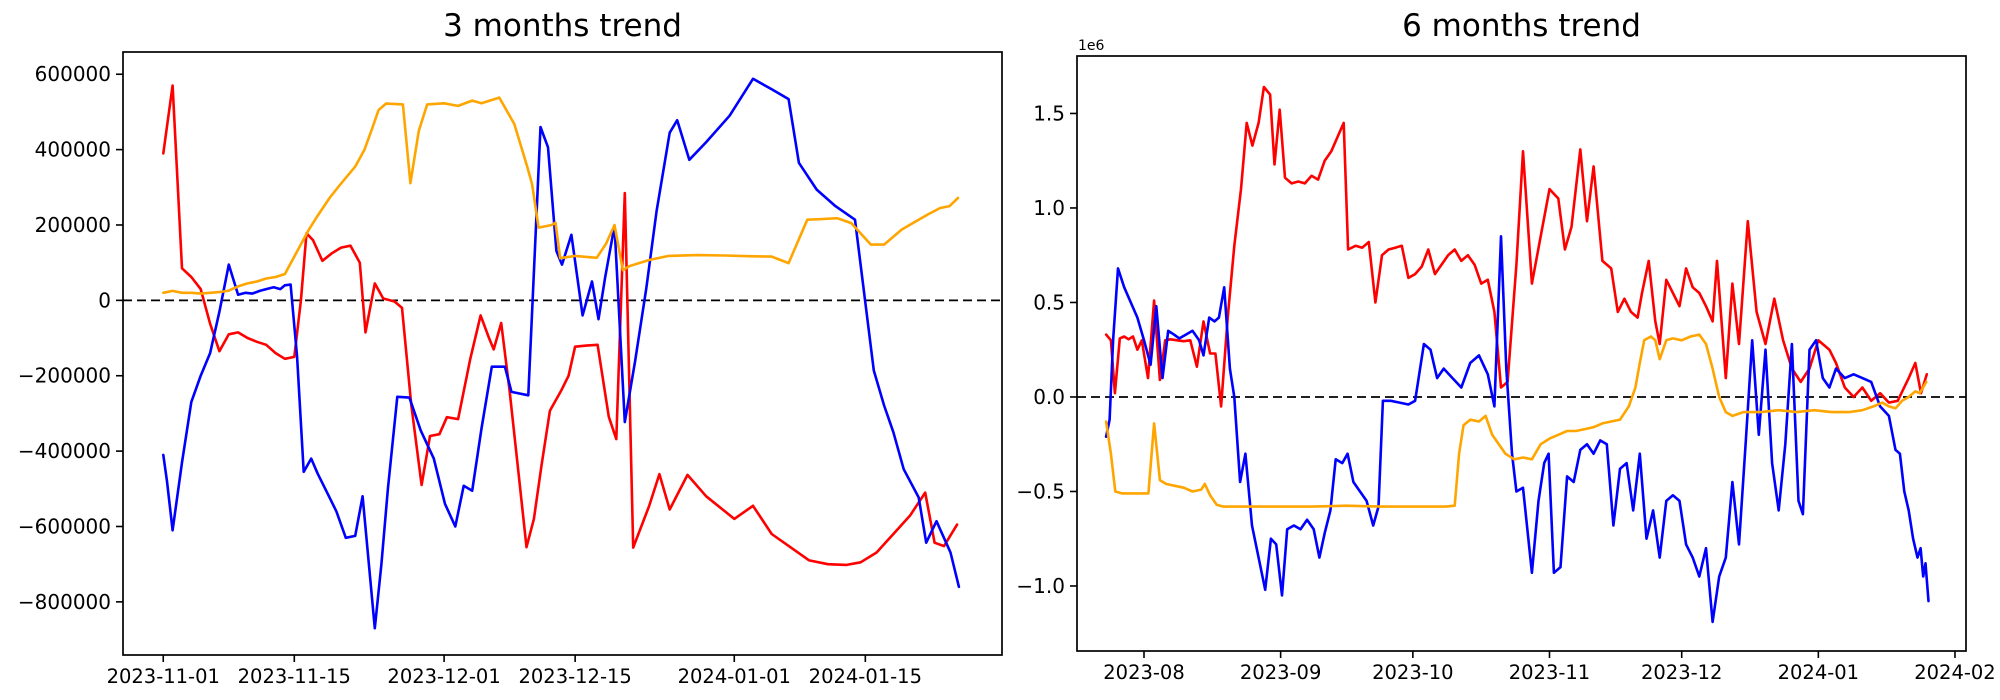 This screenshot has width=2000, height=700. What do you see at coordinates (1049, 302) in the screenshot?
I see `y-tick-label: 0.5` at bounding box center [1049, 302].